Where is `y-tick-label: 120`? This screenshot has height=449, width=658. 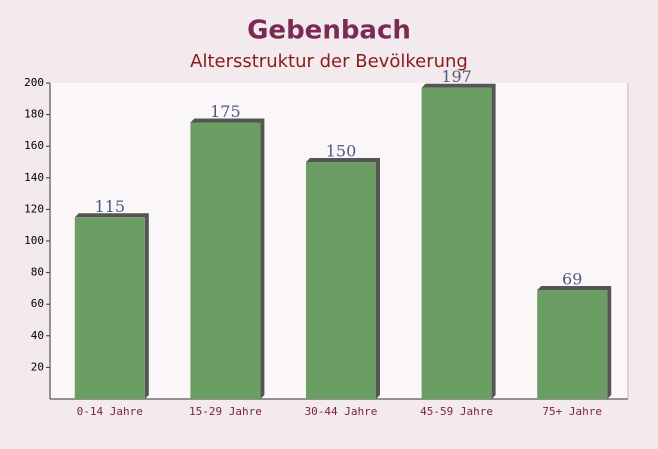
y-tick-label: 120 is located at coordinates (34, 208).